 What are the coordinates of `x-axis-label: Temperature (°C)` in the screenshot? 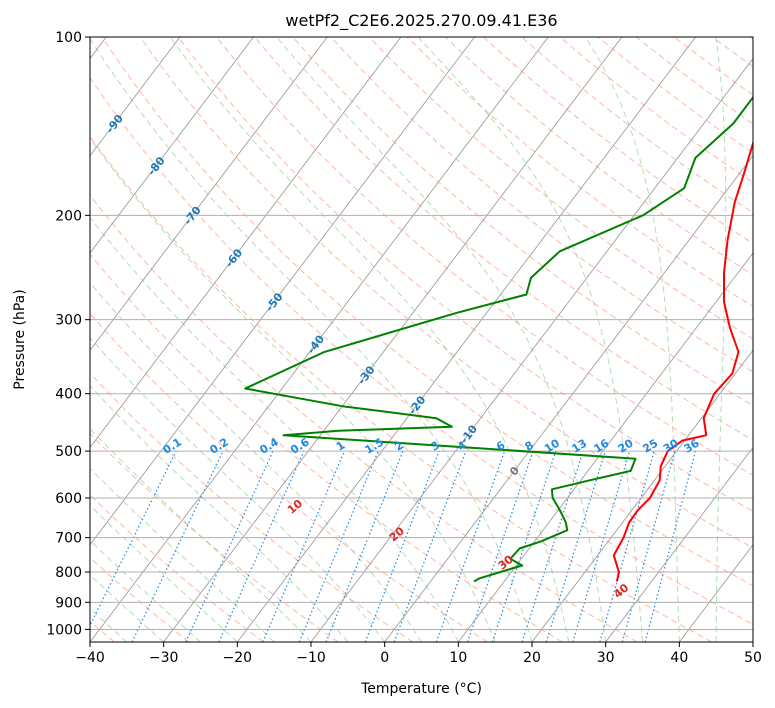 It's located at (421, 689).